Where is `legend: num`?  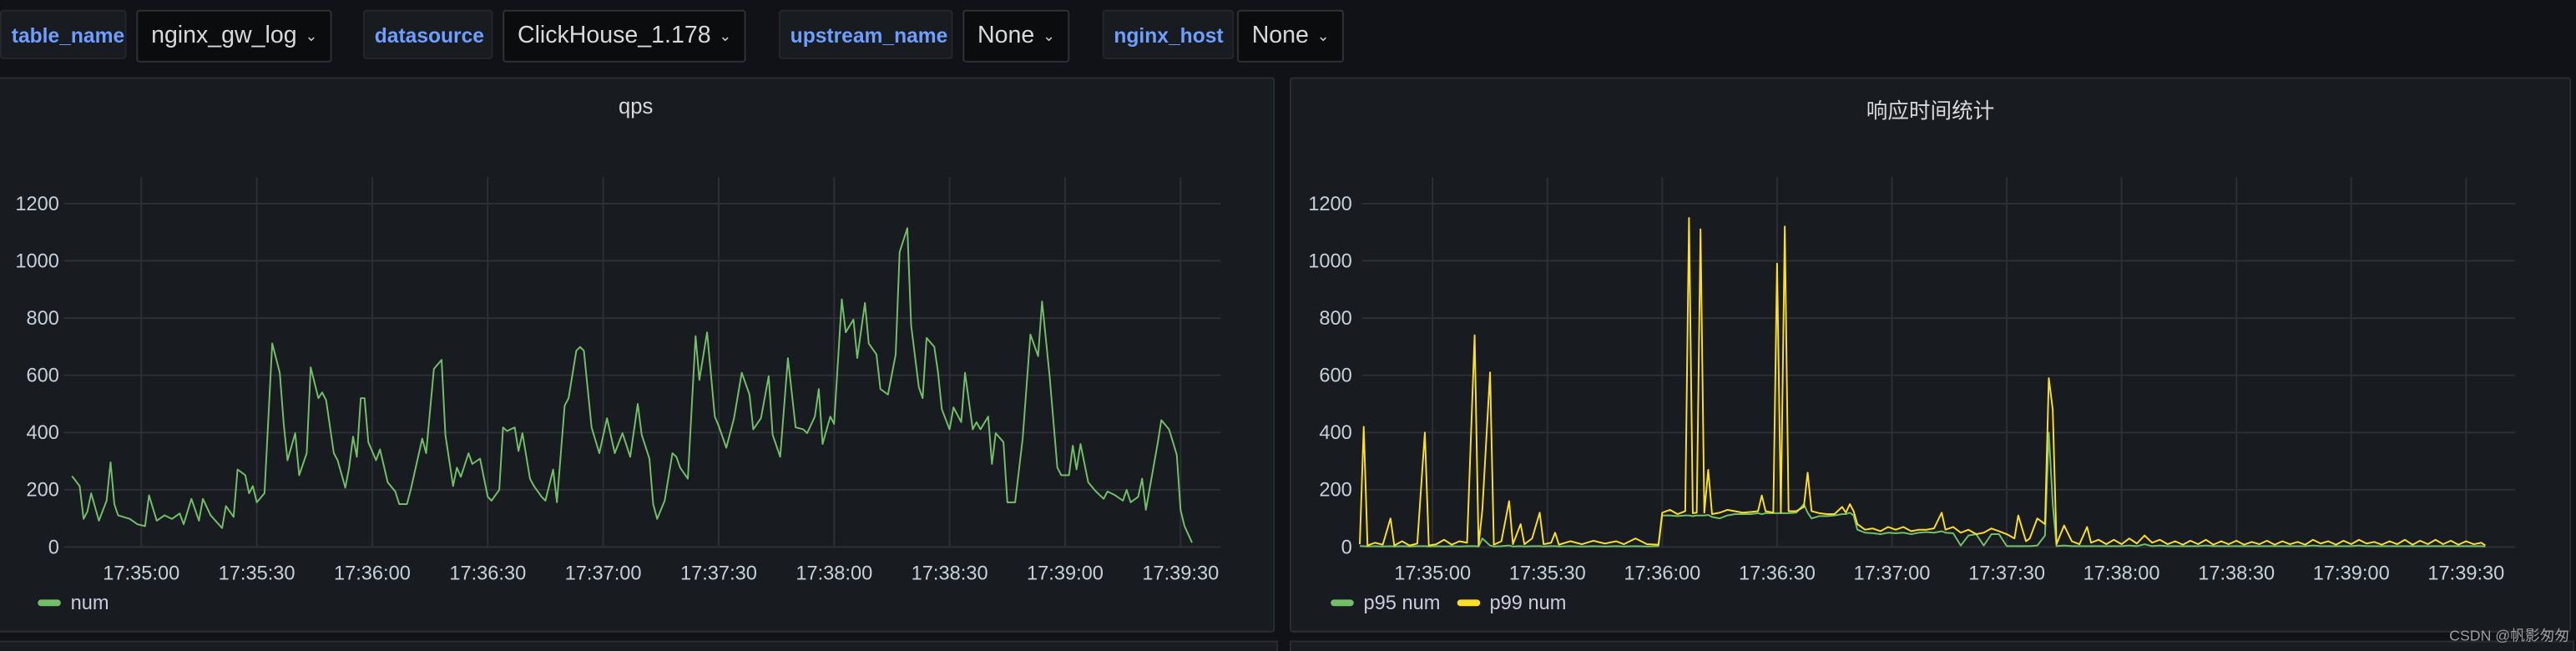
legend: num is located at coordinates (73, 603).